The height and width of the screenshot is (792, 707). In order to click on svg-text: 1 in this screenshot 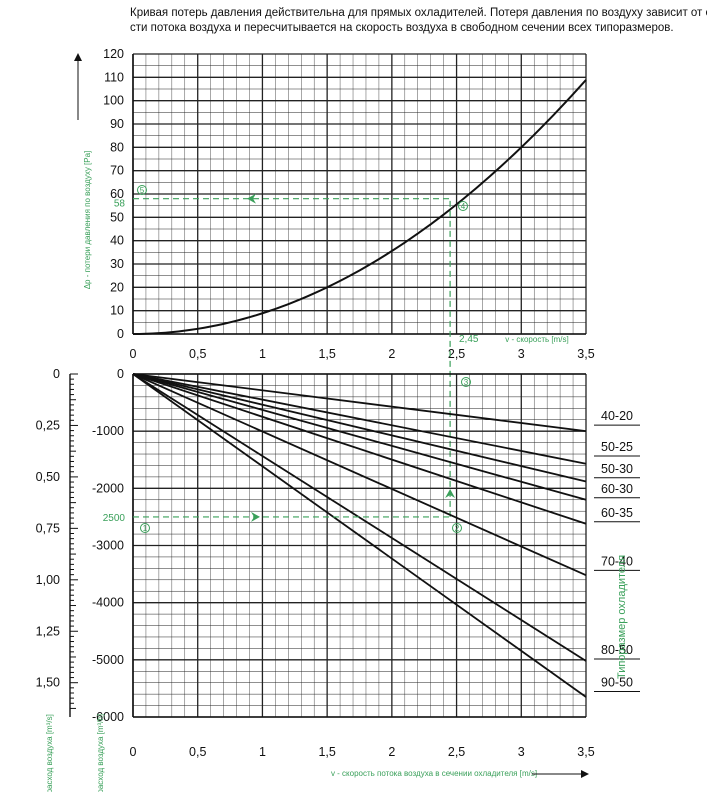, I will do `click(145, 528)`.